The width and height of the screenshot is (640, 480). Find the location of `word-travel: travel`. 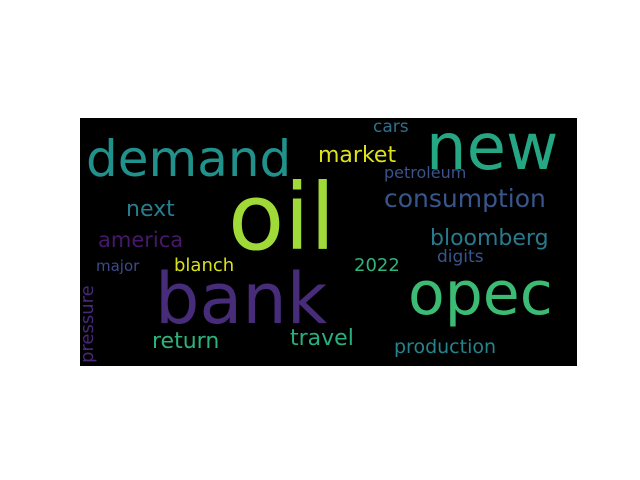

word-travel: travel is located at coordinates (322, 338).